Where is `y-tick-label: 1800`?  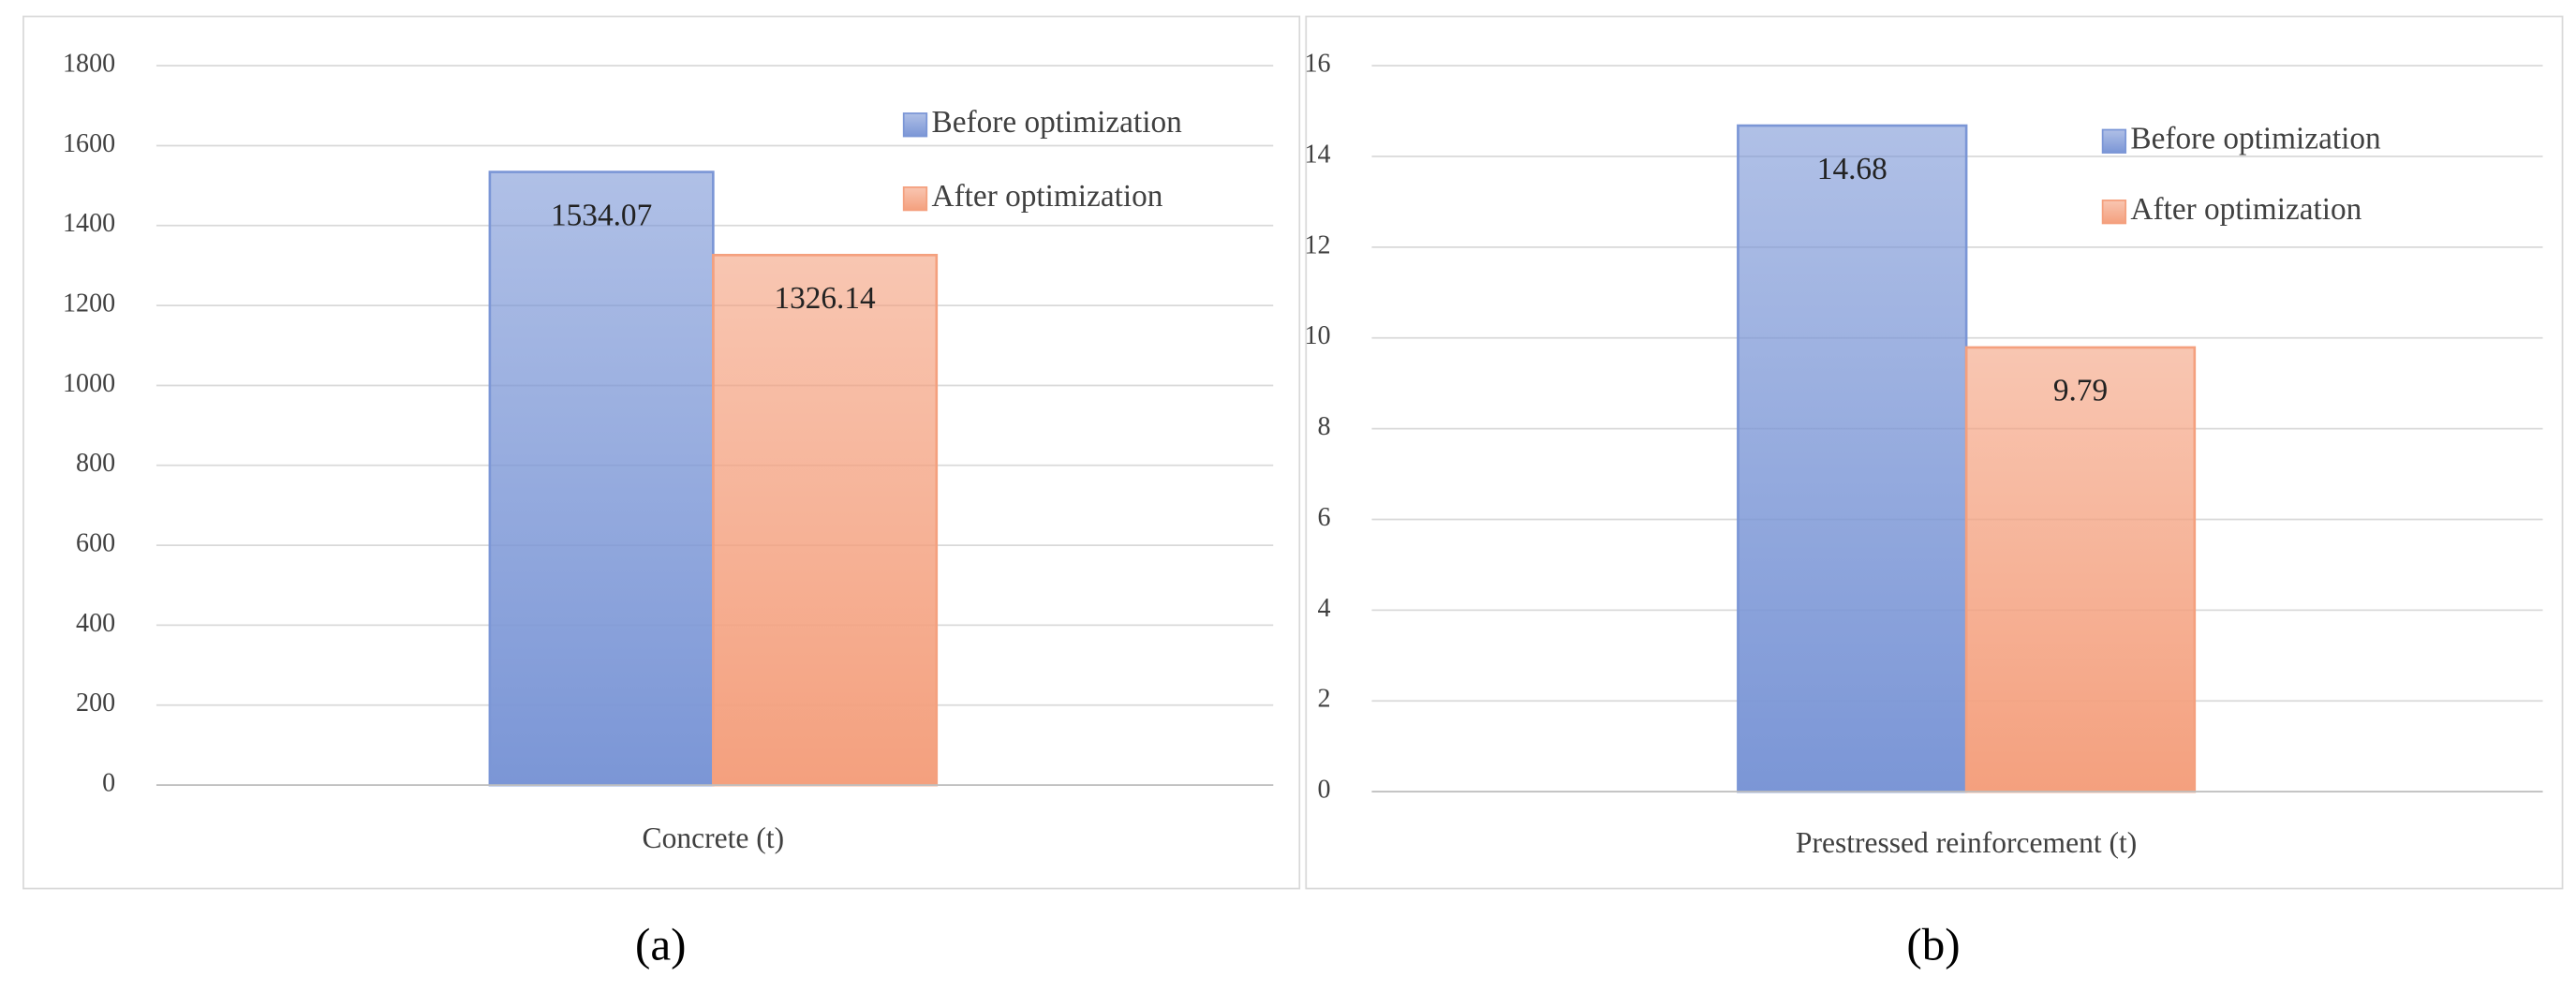
y-tick-label: 1800 is located at coordinates (89, 64).